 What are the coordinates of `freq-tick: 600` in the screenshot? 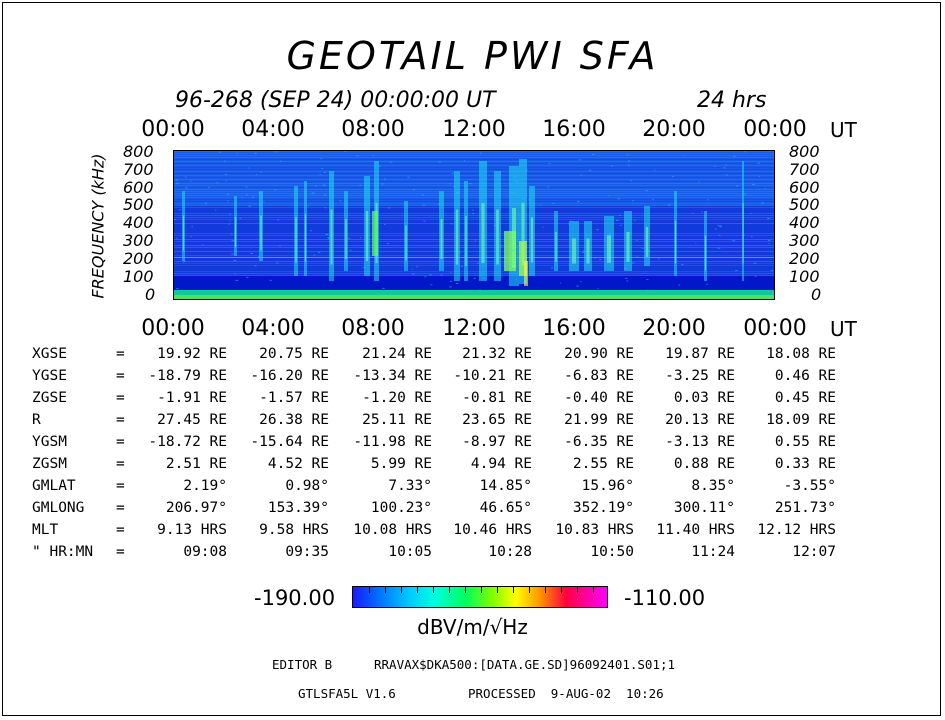 It's located at (804, 187).